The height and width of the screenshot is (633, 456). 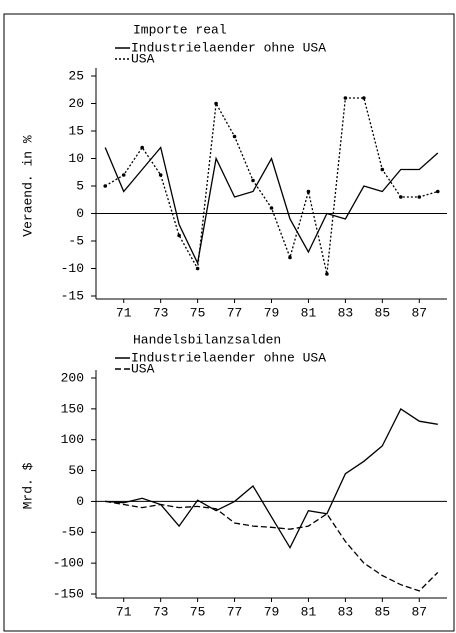 I want to click on y-axis-label: Mrd. $, so click(x=27, y=485).